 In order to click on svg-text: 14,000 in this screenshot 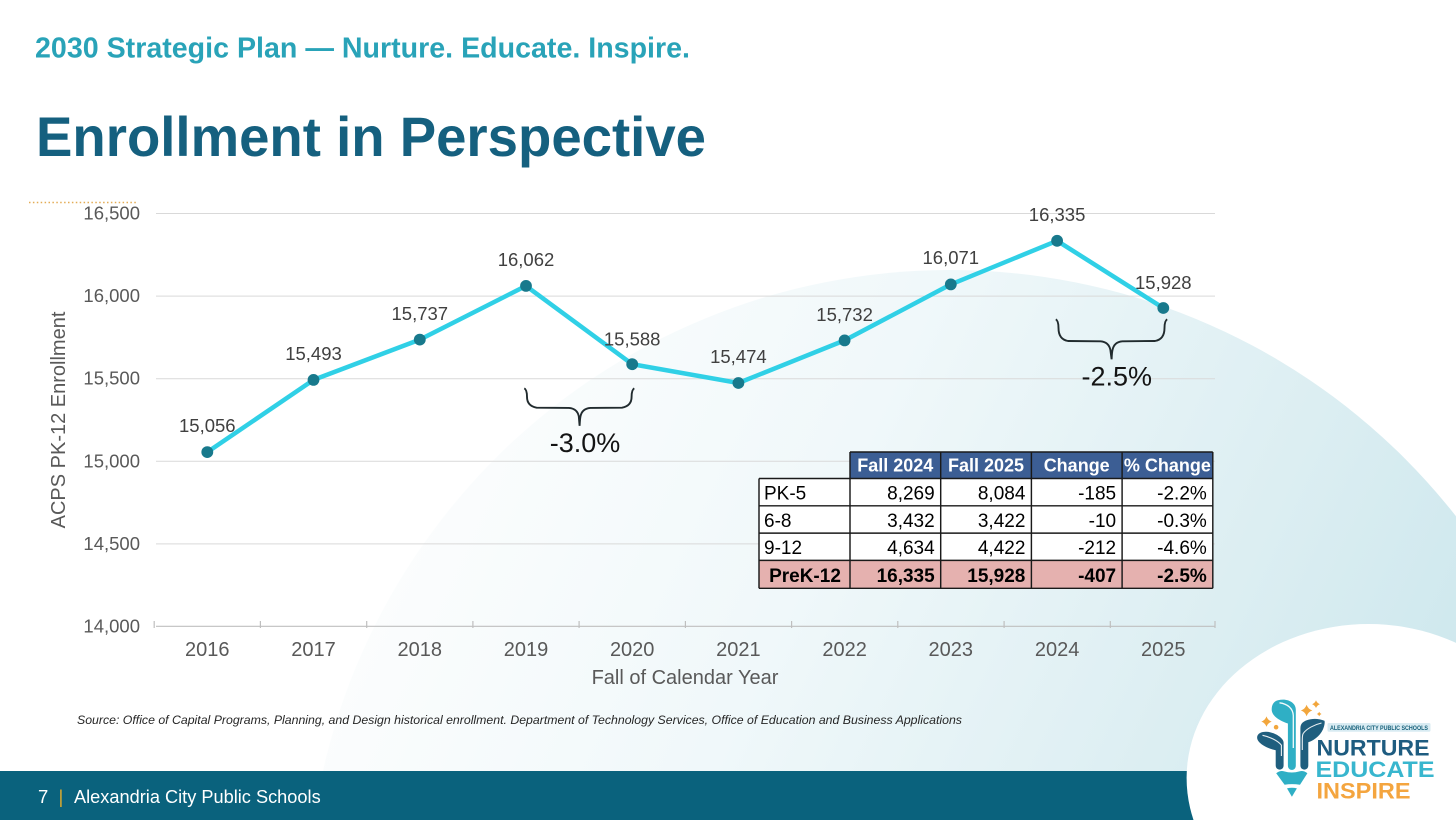, I will do `click(111, 626)`.